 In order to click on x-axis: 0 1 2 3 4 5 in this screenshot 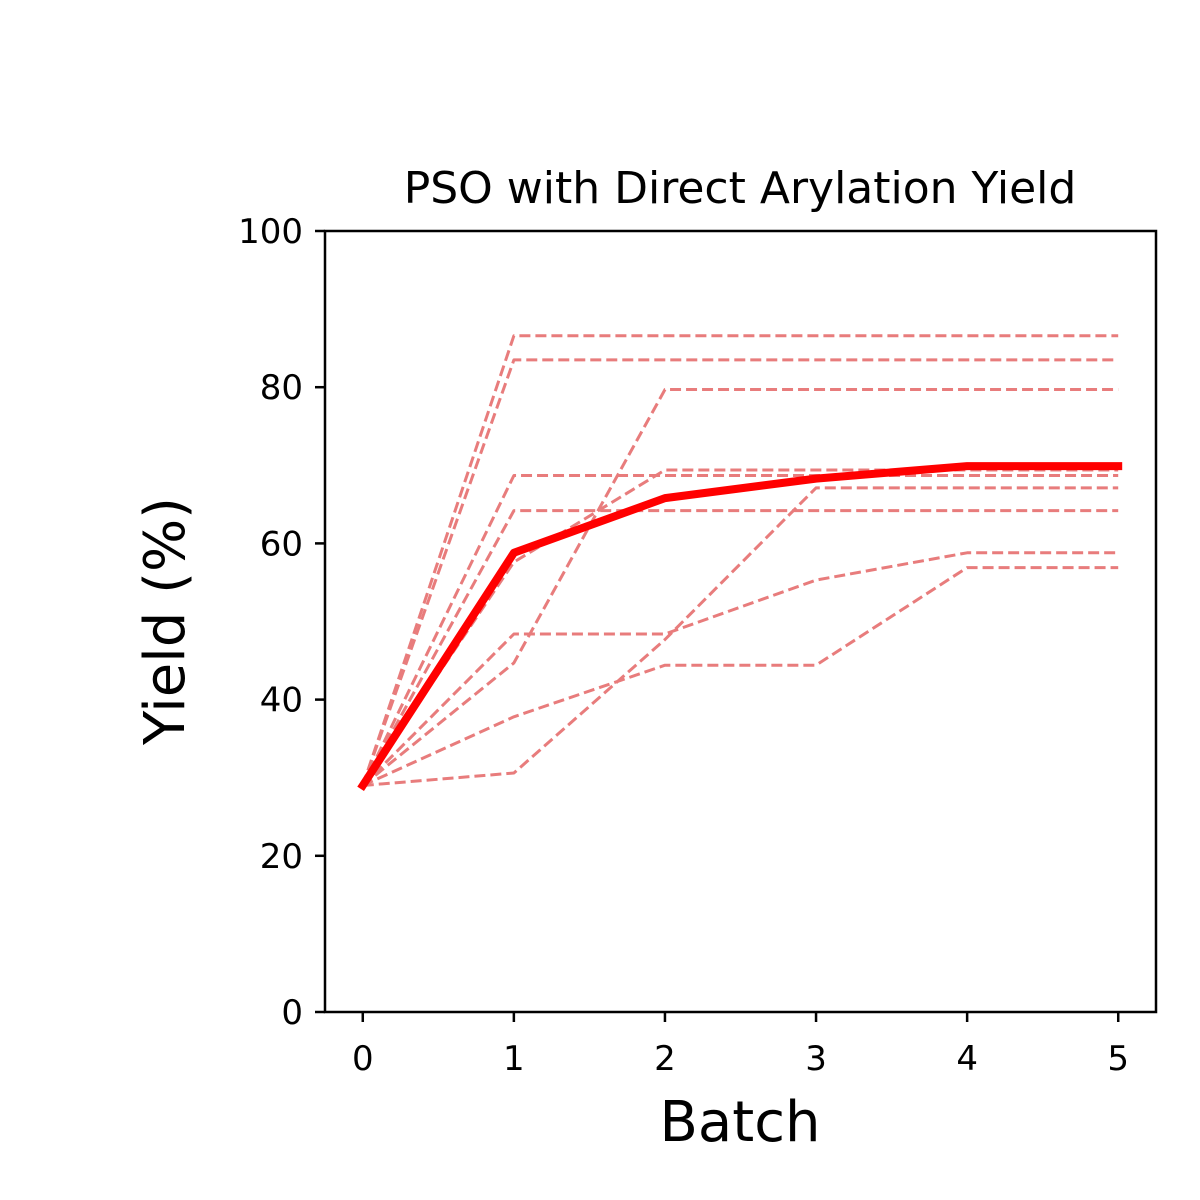, I will do `click(740, 1045)`.